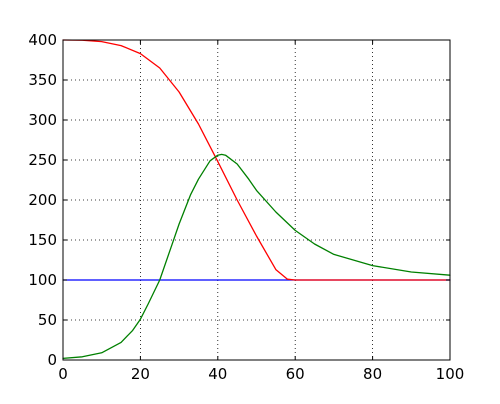 The height and width of the screenshot is (404, 500). Describe the element at coordinates (42, 200) in the screenshot. I see `y-tick-label: 200` at that location.